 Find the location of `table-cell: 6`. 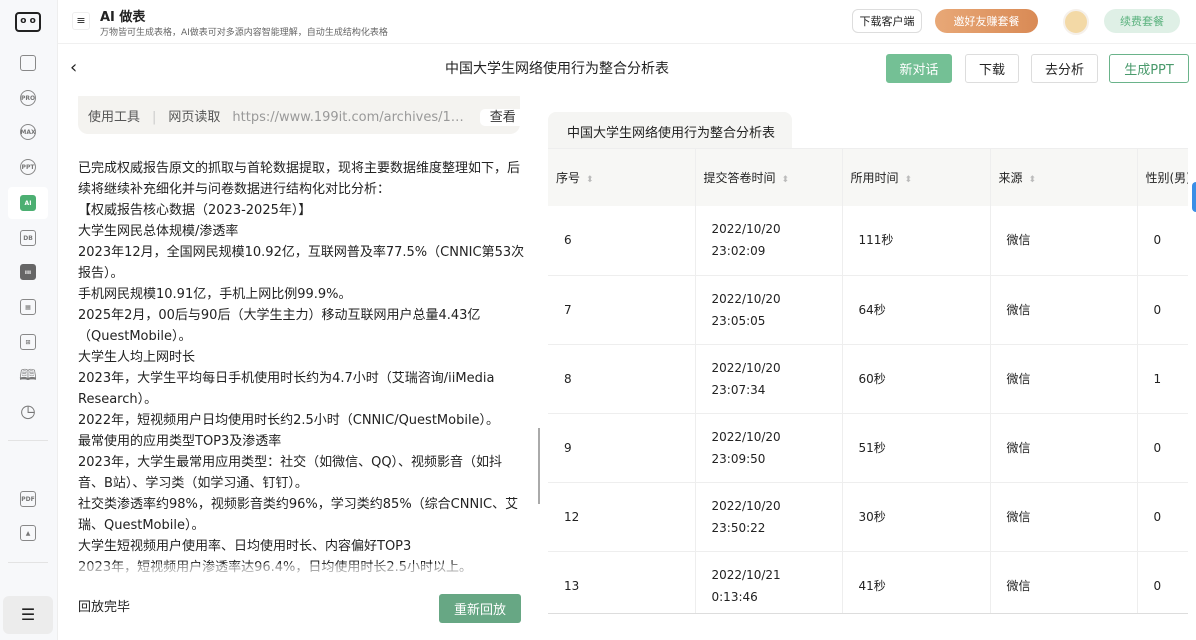

table-cell: 6 is located at coordinates (622, 241).